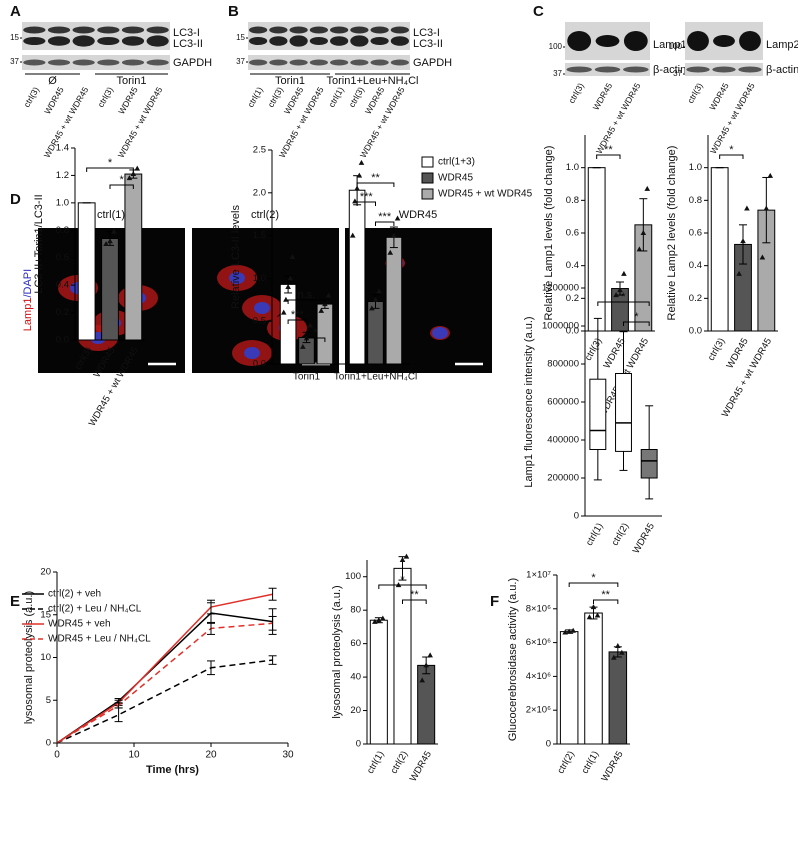 The width and height of the screenshot is (798, 858). What do you see at coordinates (353, 576) in the screenshot?
I see `y-tick-label: 100` at bounding box center [353, 576].